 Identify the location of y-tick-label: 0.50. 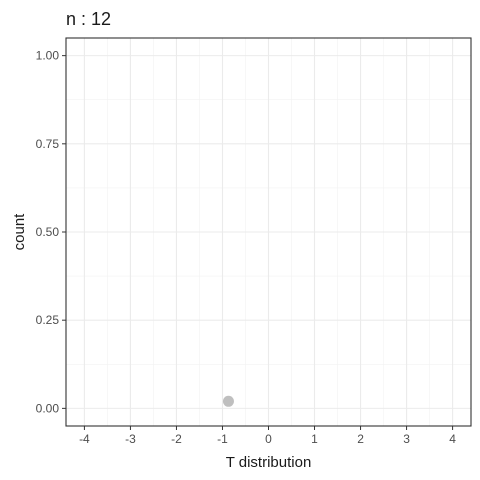
(48, 232).